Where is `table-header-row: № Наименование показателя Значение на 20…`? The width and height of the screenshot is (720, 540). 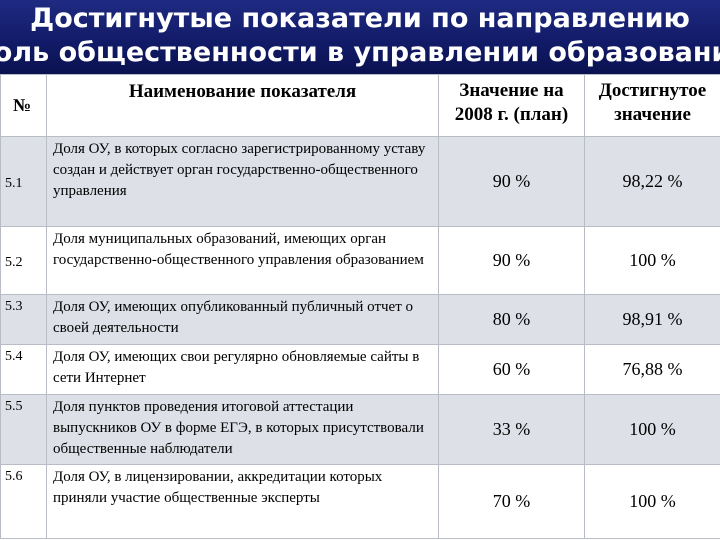
table-header-row: № Наименование показателя Значение на 20… is located at coordinates (360, 105).